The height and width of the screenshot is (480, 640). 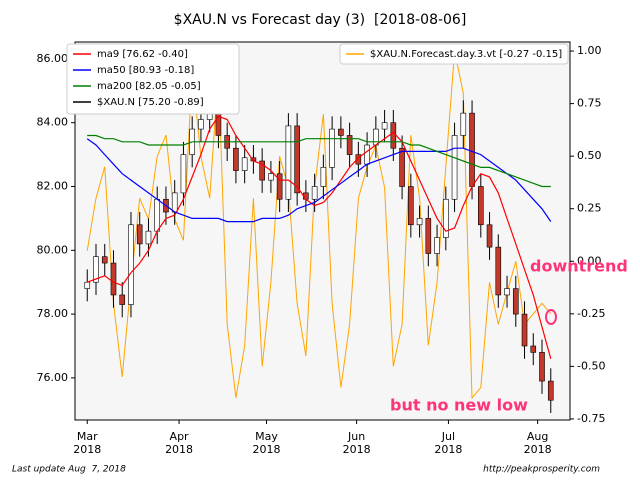 I want to click on x-tick-label: Jul 2018, so click(x=448, y=443).